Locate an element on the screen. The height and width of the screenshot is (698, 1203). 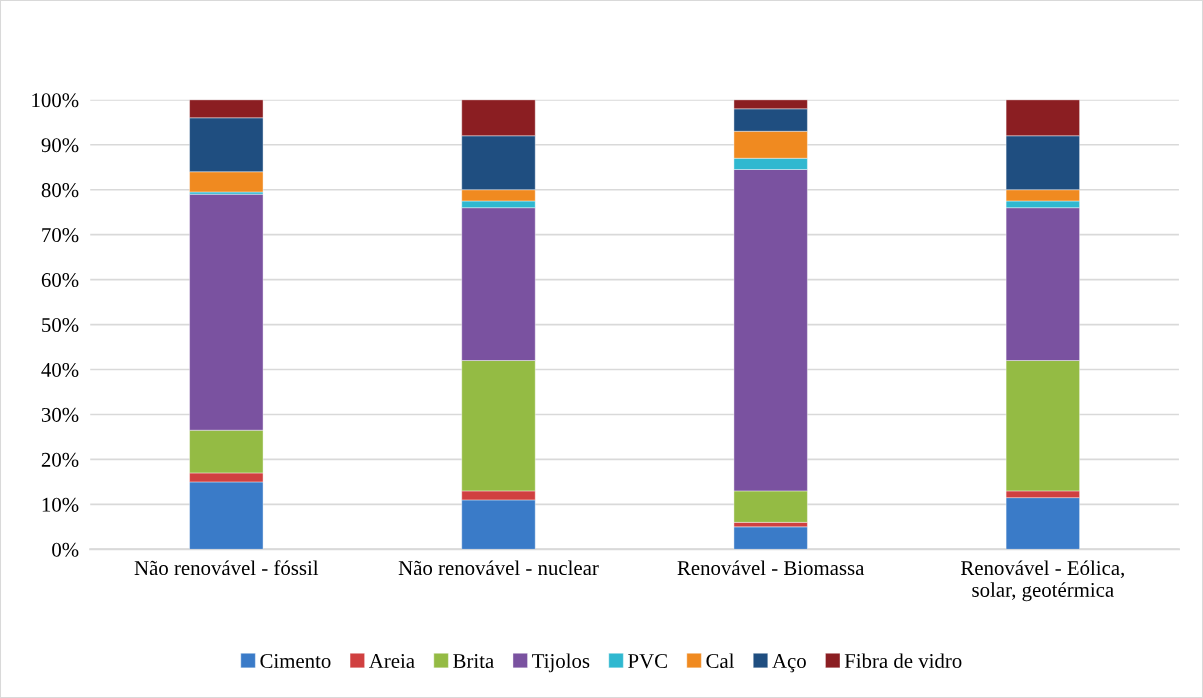
y-tick-label: 10% is located at coordinates (60, 504).